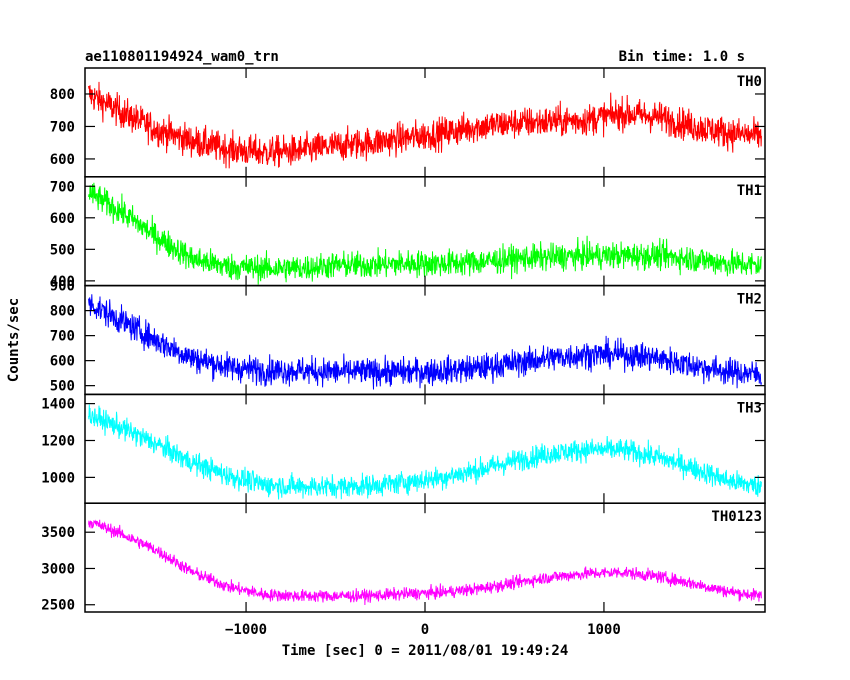  I want to click on series-line-th0123, so click(425, 562).